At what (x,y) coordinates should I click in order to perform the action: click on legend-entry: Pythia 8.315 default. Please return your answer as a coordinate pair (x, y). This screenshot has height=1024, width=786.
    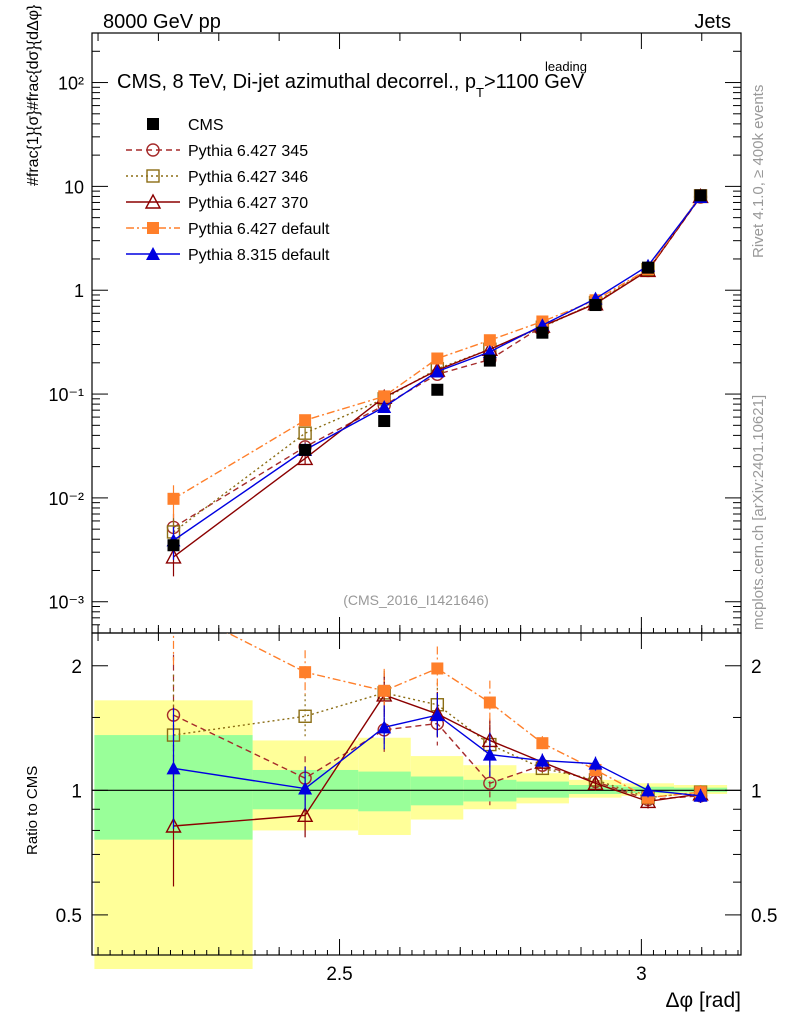
    Looking at the image, I should click on (228, 255).